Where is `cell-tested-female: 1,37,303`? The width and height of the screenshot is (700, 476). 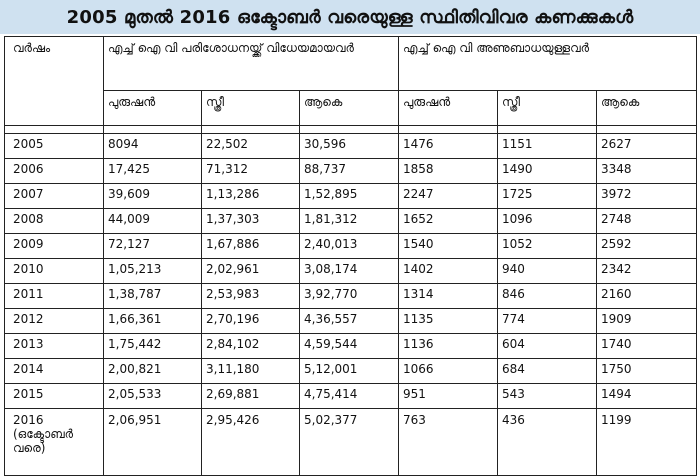 cell-tested-female: 1,37,303 is located at coordinates (250, 221).